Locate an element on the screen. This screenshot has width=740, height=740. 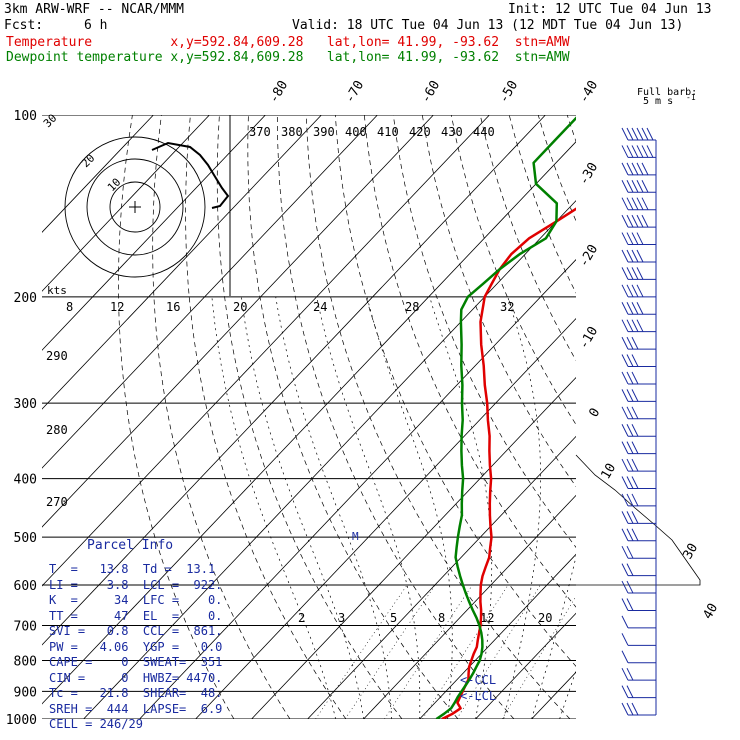
forecast-hour: 6 h is located at coordinates (96, 25).